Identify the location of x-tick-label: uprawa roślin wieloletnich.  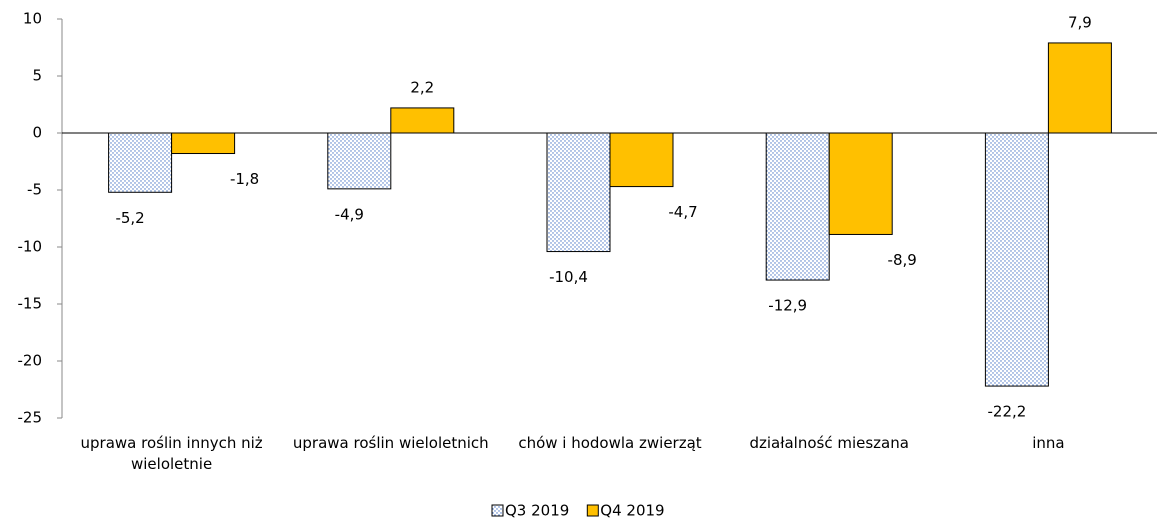
(390, 443).